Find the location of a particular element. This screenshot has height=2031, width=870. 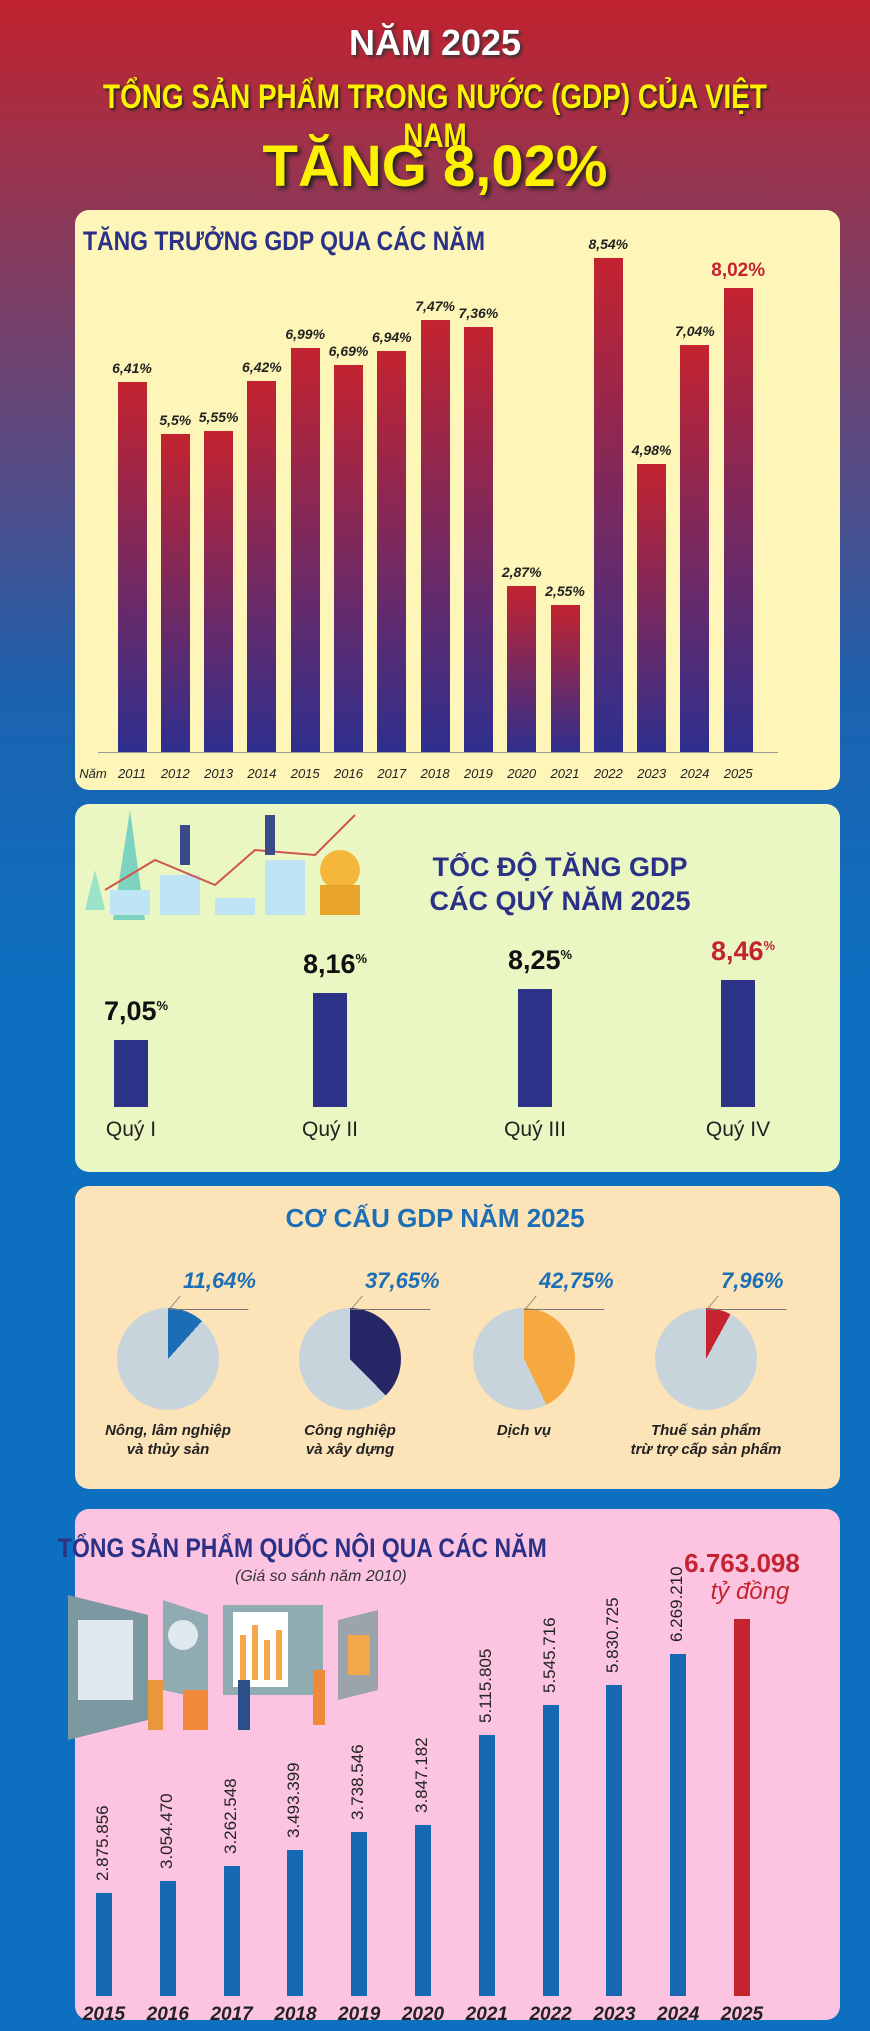

bar-value-label: 2,55% is located at coordinates (565, 590).